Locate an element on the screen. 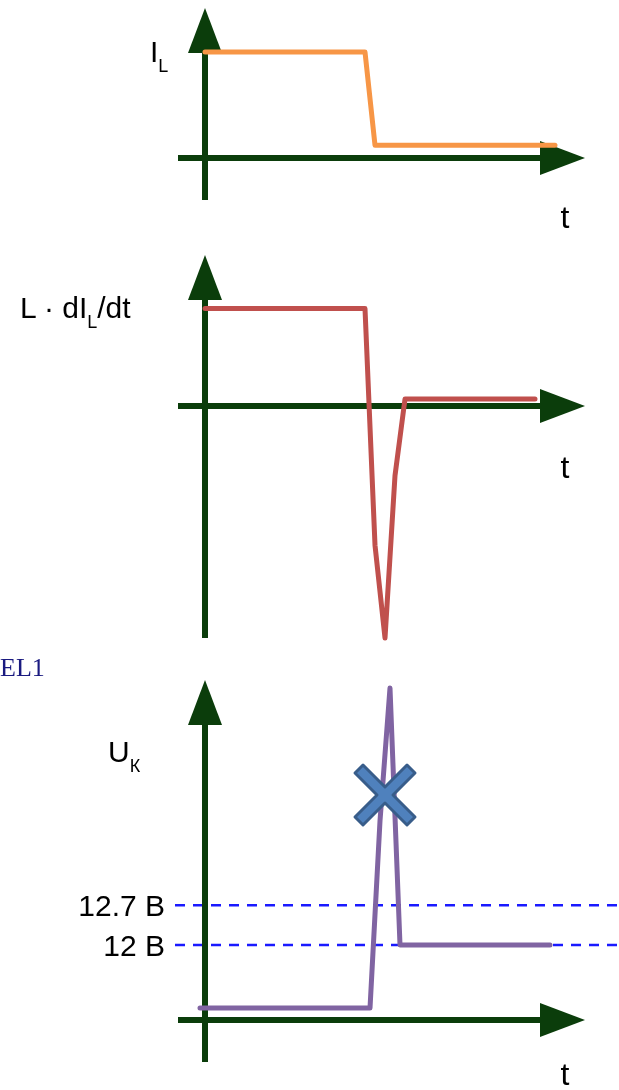  ref-line-label: 12.7 В is located at coordinates (121, 906).